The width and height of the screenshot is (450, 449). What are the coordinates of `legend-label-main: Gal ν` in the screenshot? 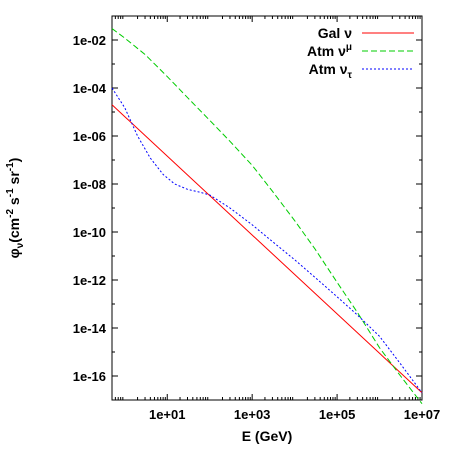 It's located at (335, 33).